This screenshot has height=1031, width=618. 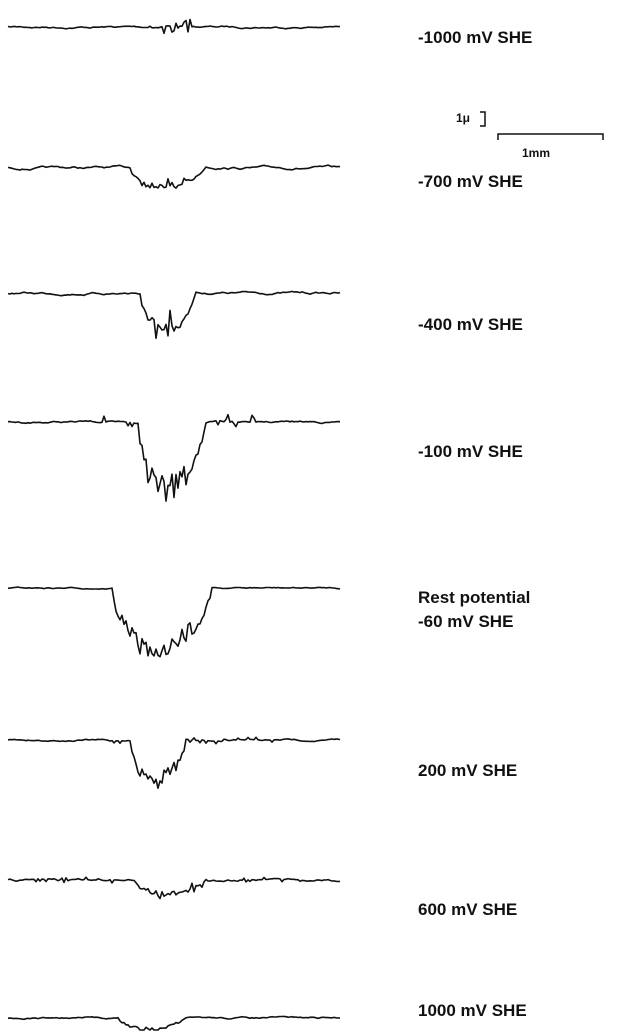 What do you see at coordinates (463, 118) in the screenshot?
I see `vertical-scale-label: 1μ` at bounding box center [463, 118].